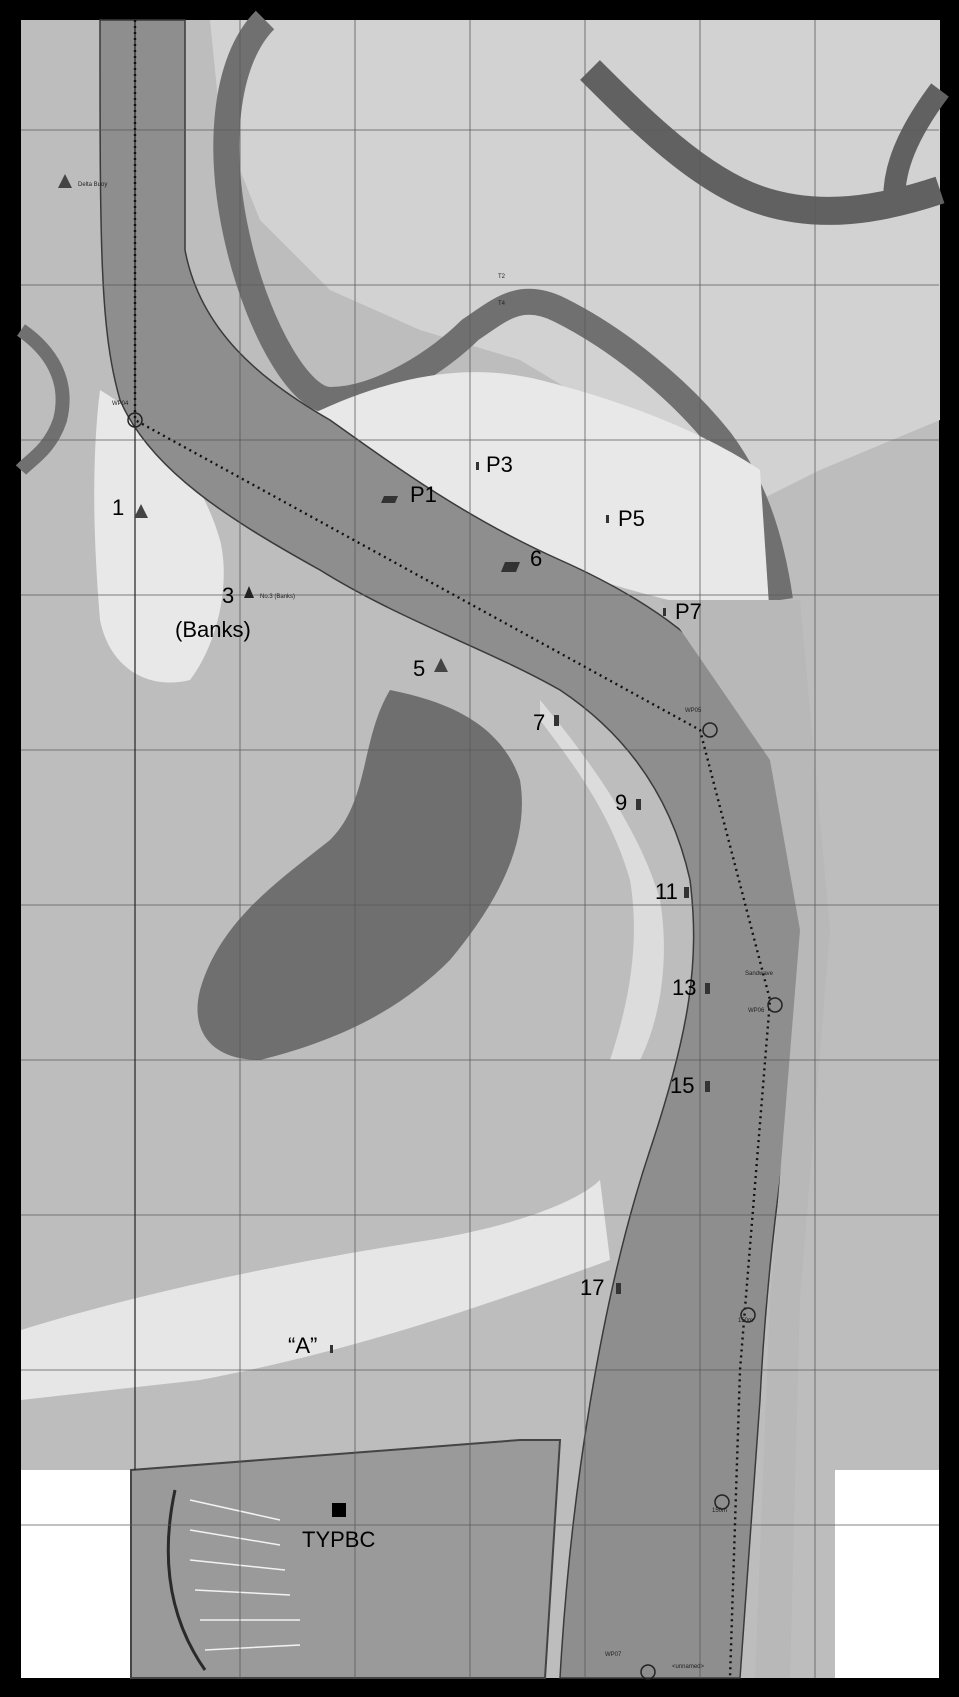 This screenshot has height=1697, width=959. I want to click on t2-label: T2, so click(502, 277).